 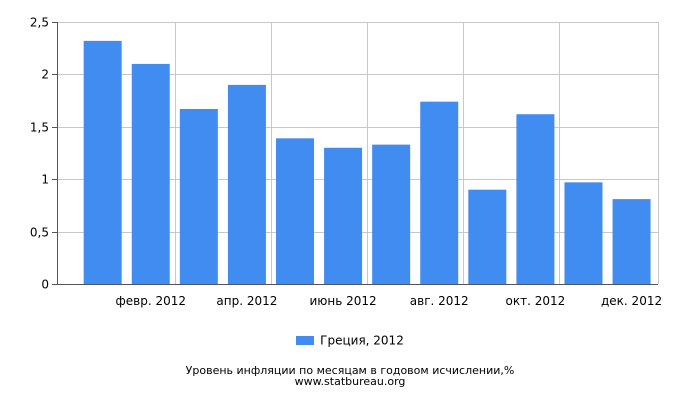 What do you see at coordinates (39, 233) in the screenshot?
I see `y-tick-label: 0,5` at bounding box center [39, 233].